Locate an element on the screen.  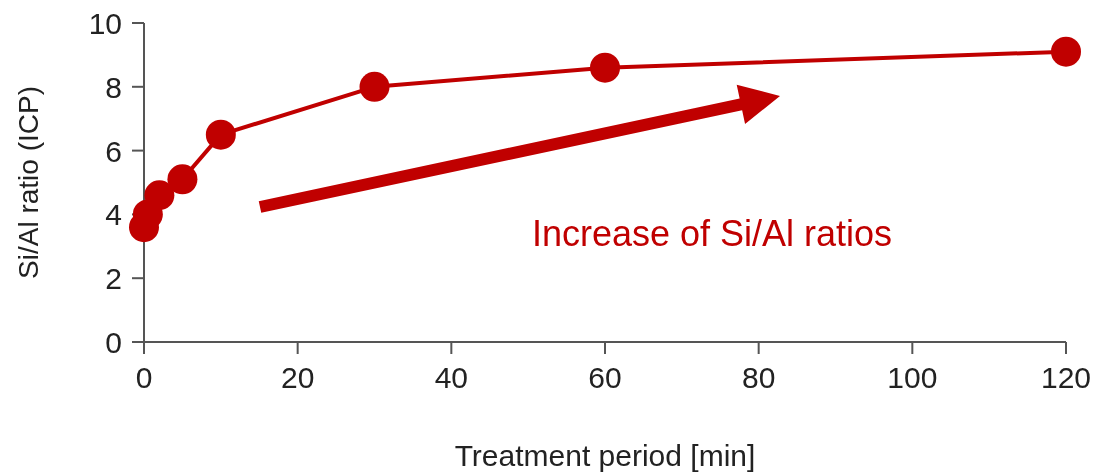
x-tick-label: 40 is located at coordinates (451, 377).